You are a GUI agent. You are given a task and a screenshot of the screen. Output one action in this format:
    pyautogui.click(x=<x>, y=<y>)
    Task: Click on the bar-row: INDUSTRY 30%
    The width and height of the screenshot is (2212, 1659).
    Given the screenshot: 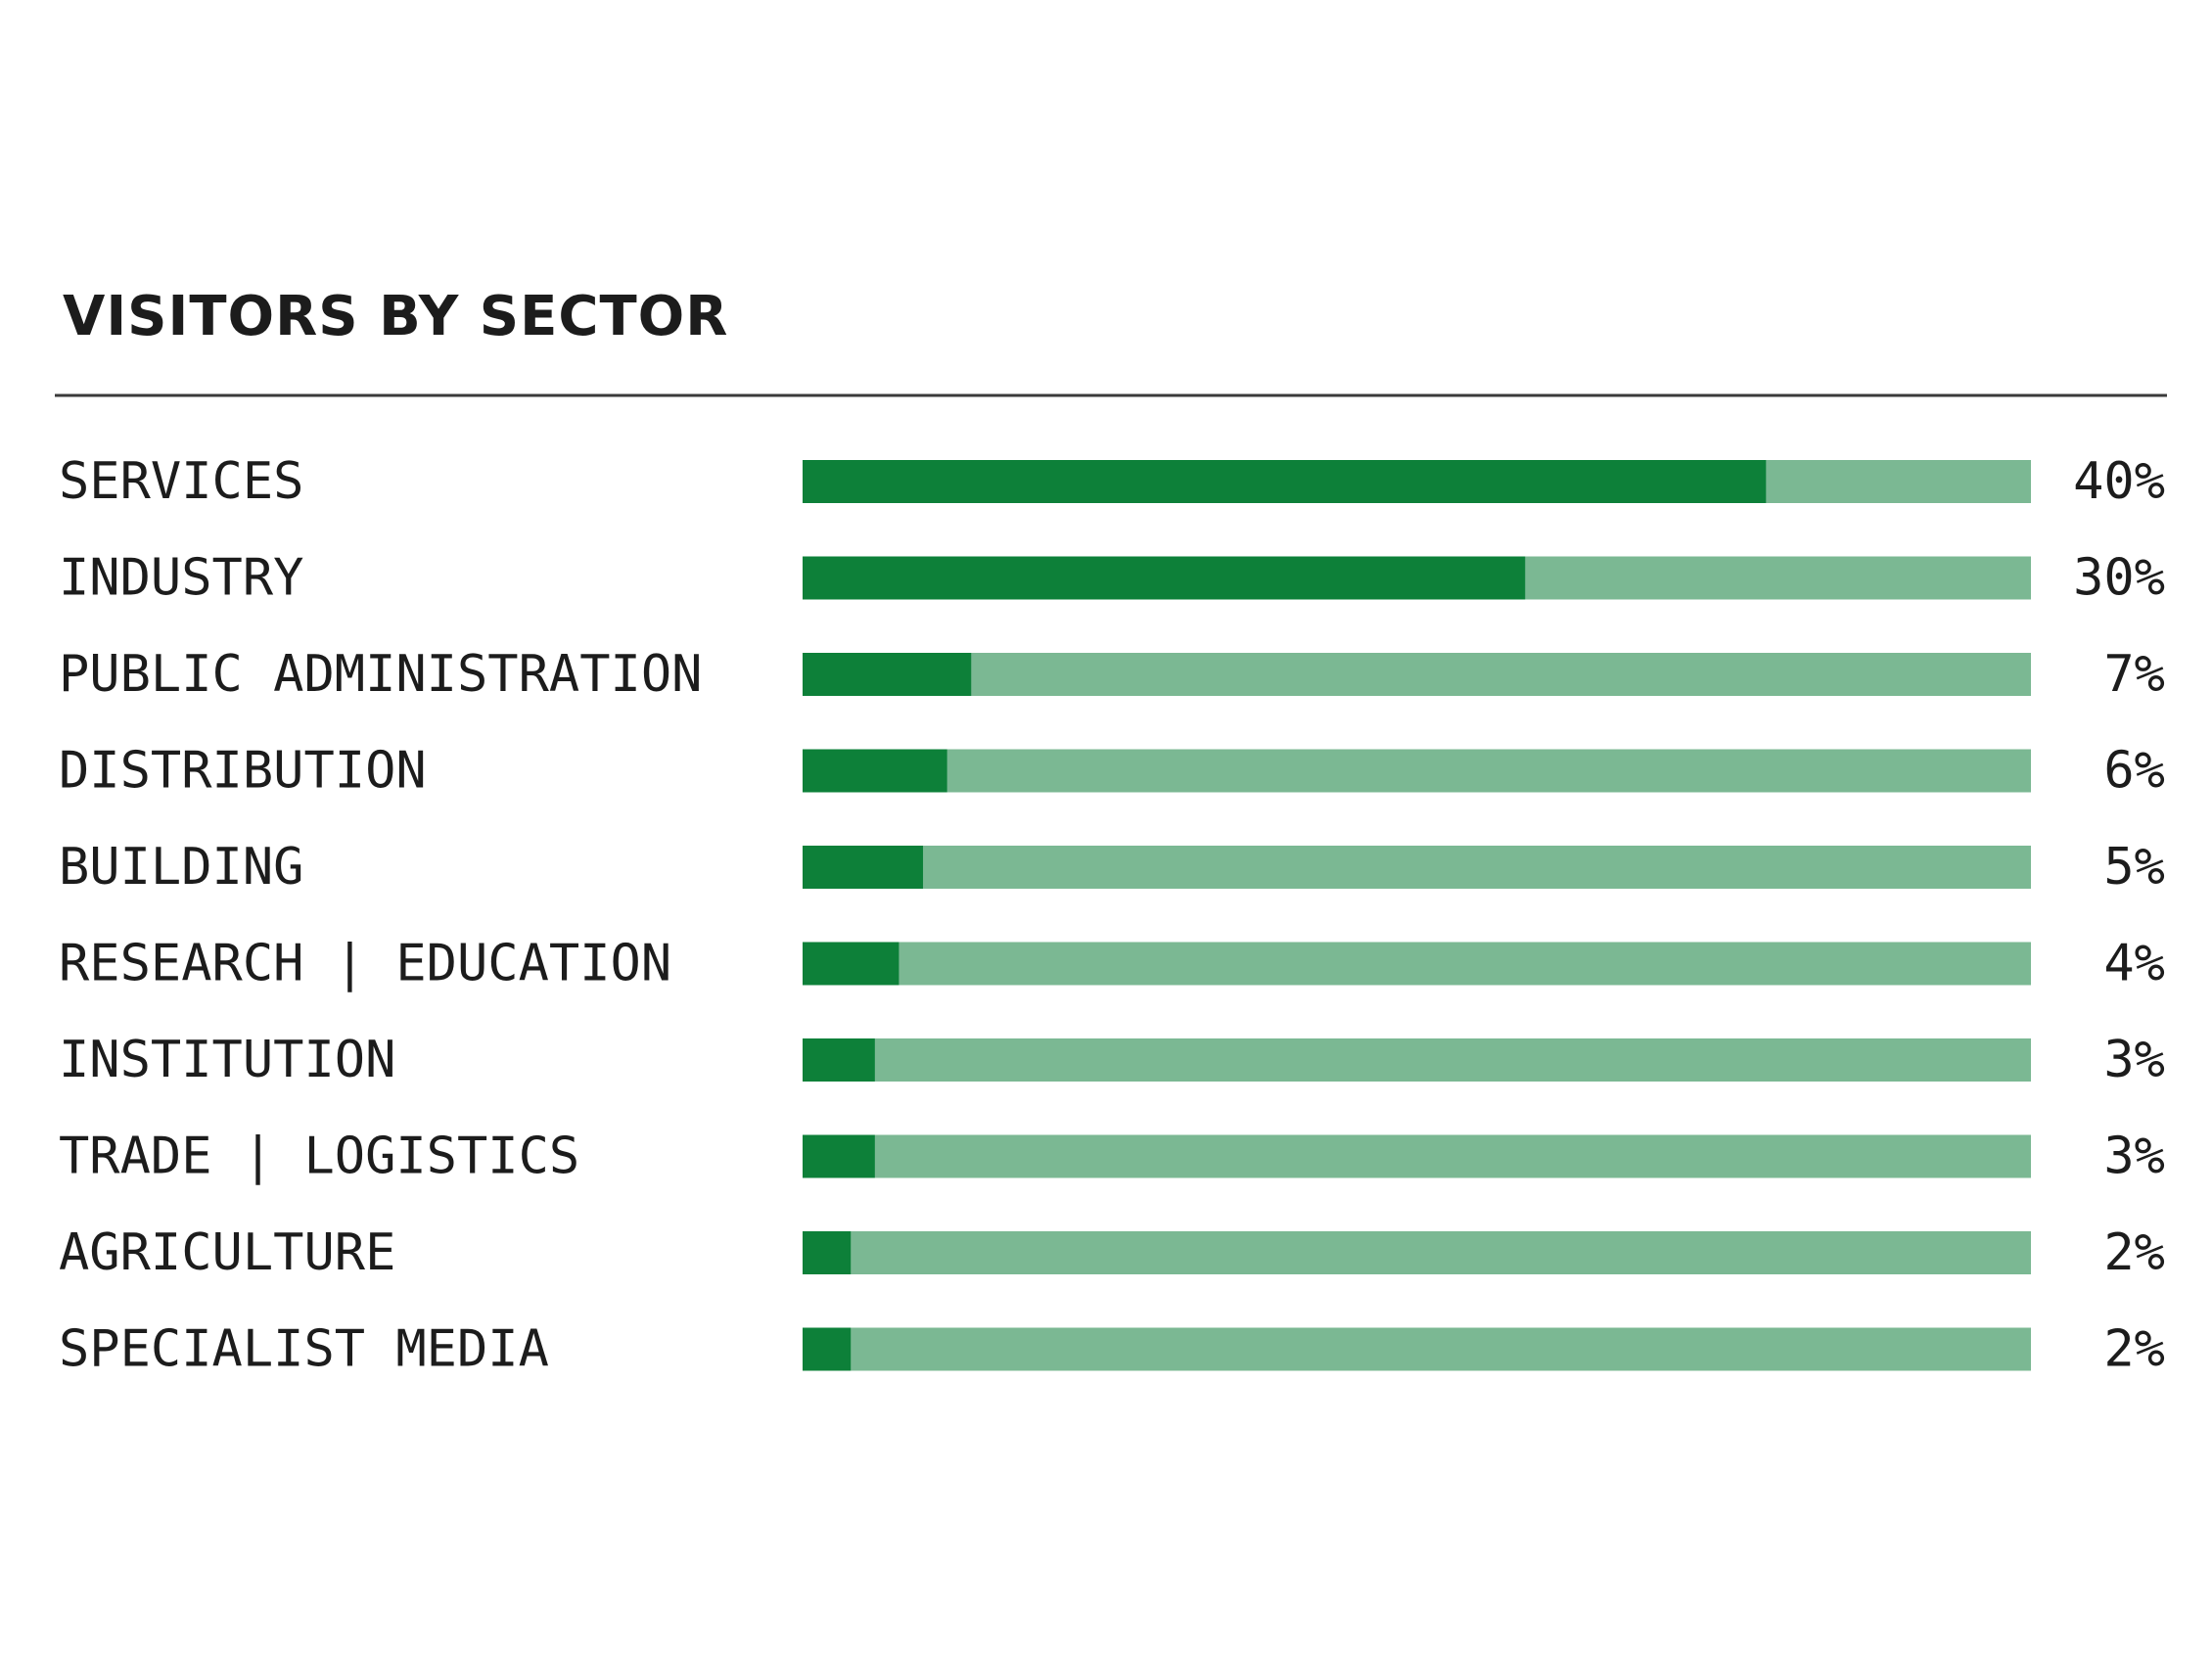 What is the action you would take?
    pyautogui.click(x=1112, y=578)
    